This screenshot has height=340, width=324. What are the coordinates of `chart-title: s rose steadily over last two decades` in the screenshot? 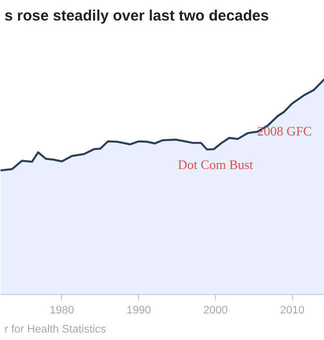 It's located at (136, 16).